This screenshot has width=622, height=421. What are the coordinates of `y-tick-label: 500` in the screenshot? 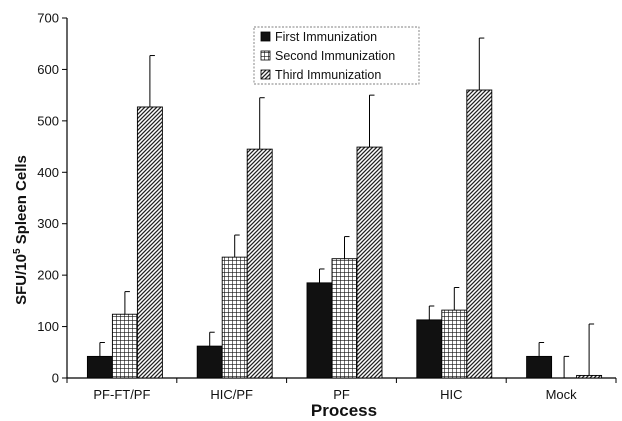 It's located at (48, 120).